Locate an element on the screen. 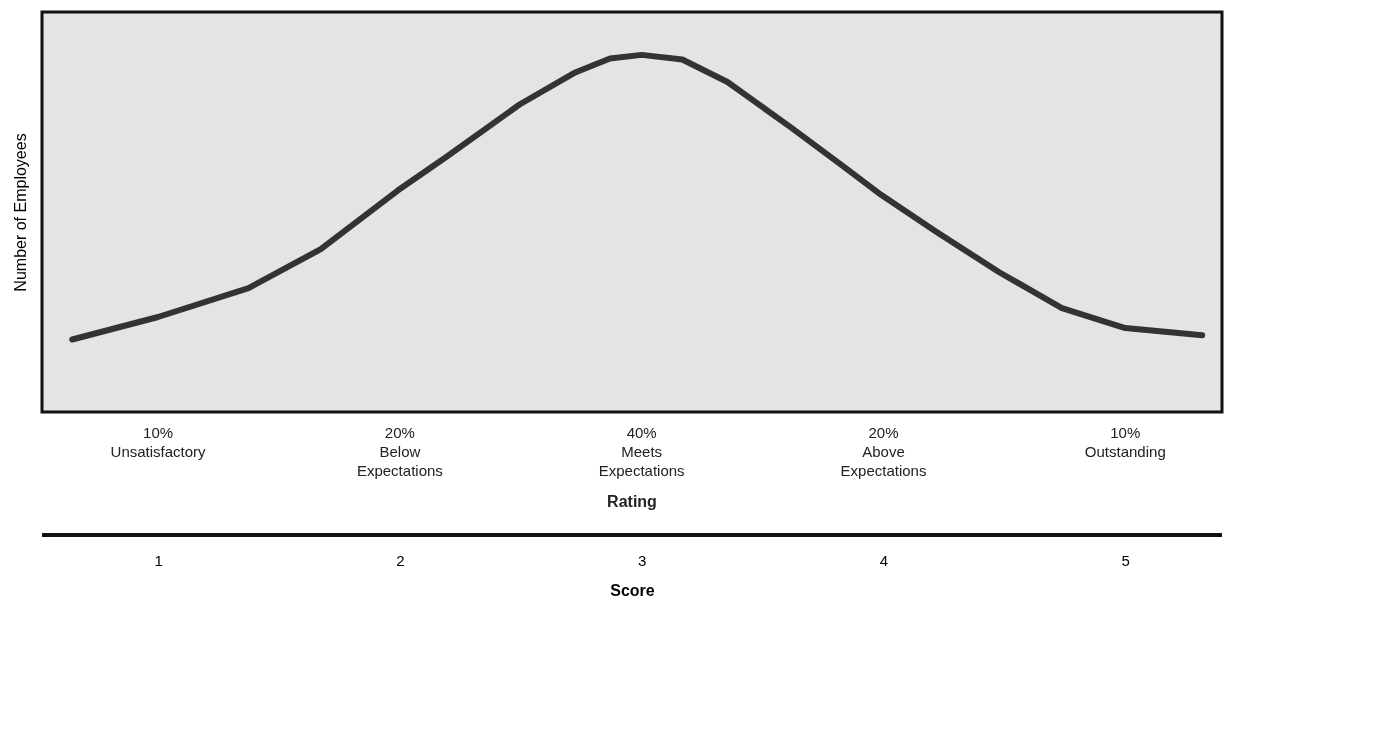 This screenshot has width=1376, height=730. x-tick-label: 5 is located at coordinates (1125, 560).